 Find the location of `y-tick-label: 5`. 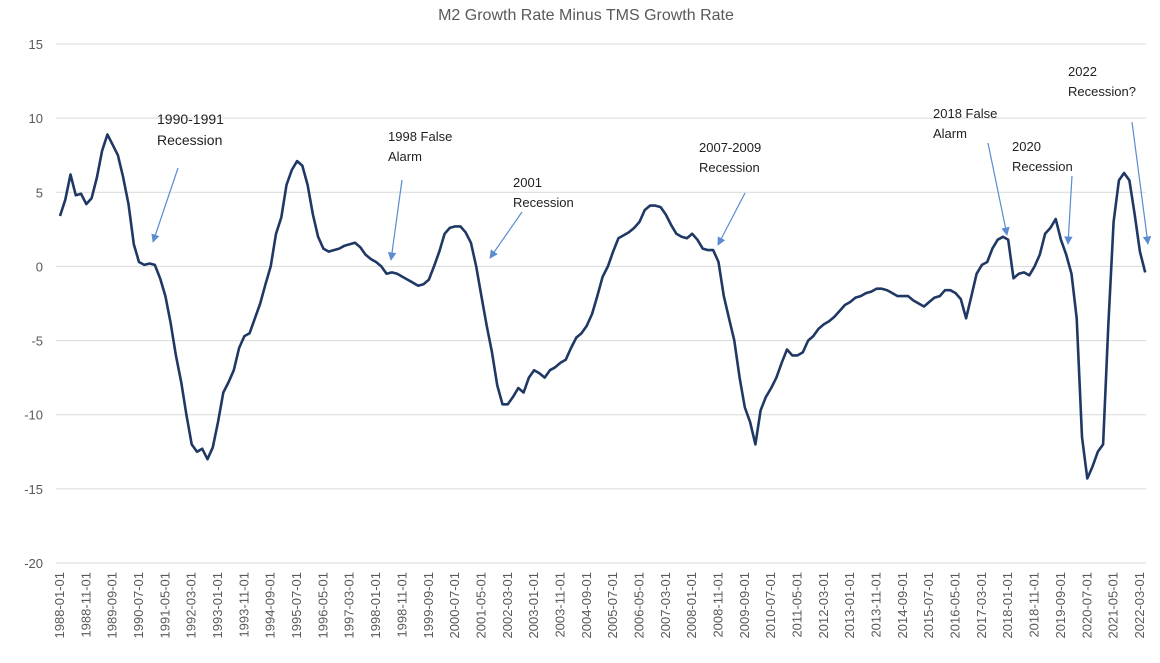

y-tick-label: 5 is located at coordinates (39, 192).